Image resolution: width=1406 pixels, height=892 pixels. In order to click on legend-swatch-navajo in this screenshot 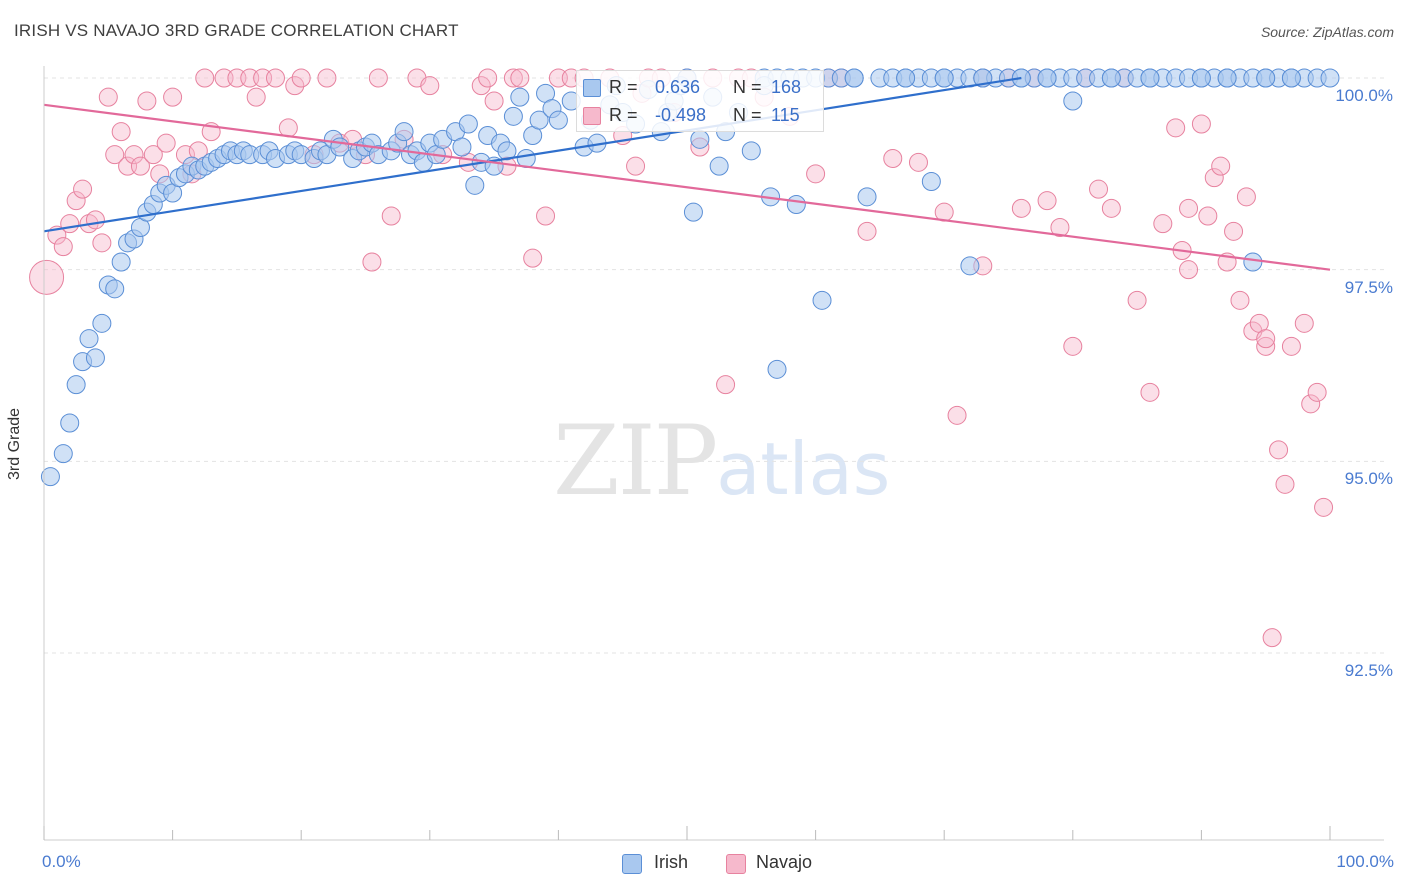, I will do `click(736, 864)`.